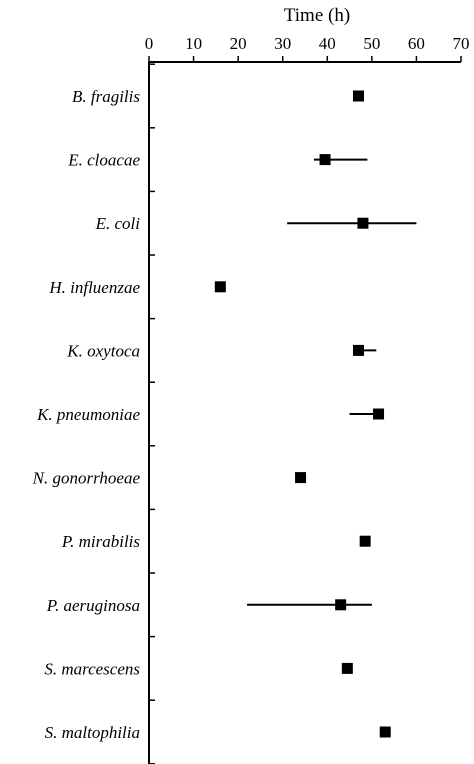 This screenshot has height=764, width=474. I want to click on x-tick-label: 50, so click(371, 43).